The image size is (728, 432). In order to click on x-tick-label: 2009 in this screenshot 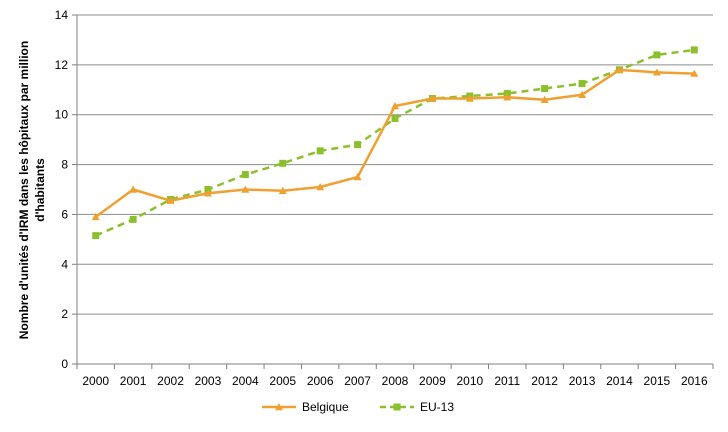, I will do `click(432, 381)`.